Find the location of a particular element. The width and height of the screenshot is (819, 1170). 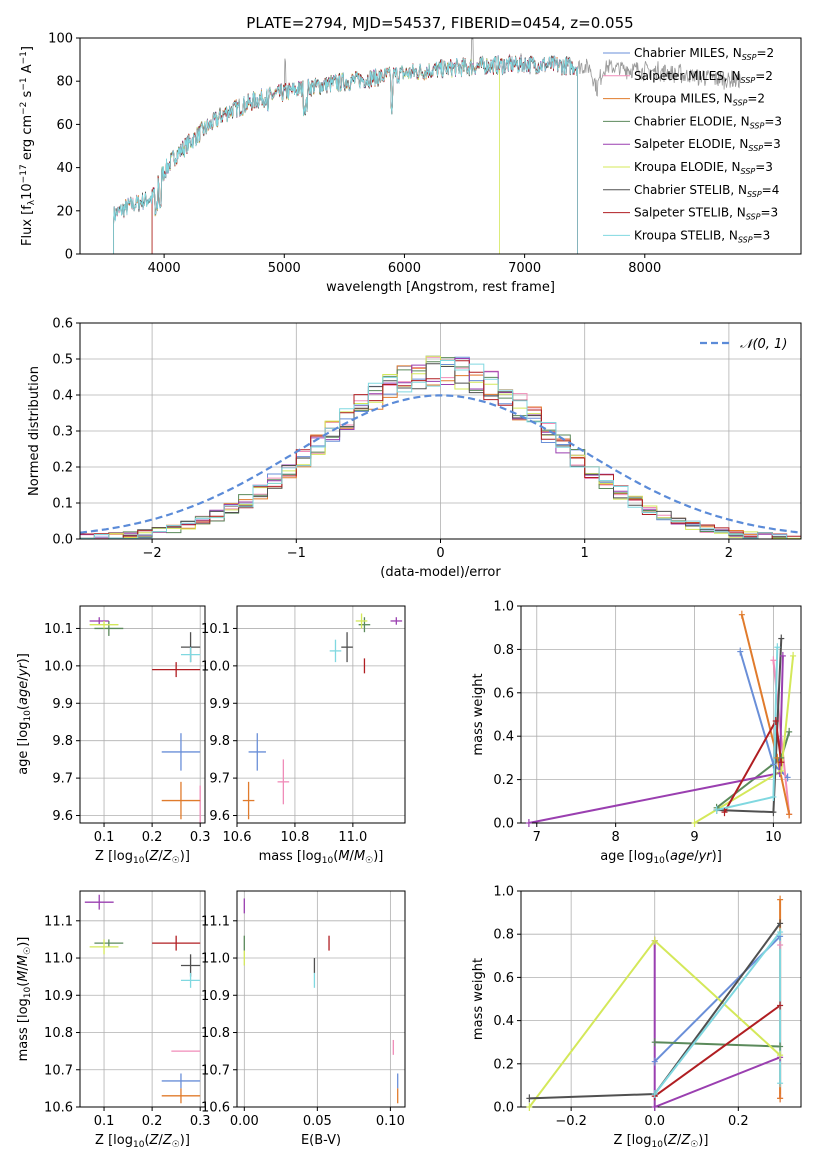

tick-label-x: 8 is located at coordinates (616, 837).